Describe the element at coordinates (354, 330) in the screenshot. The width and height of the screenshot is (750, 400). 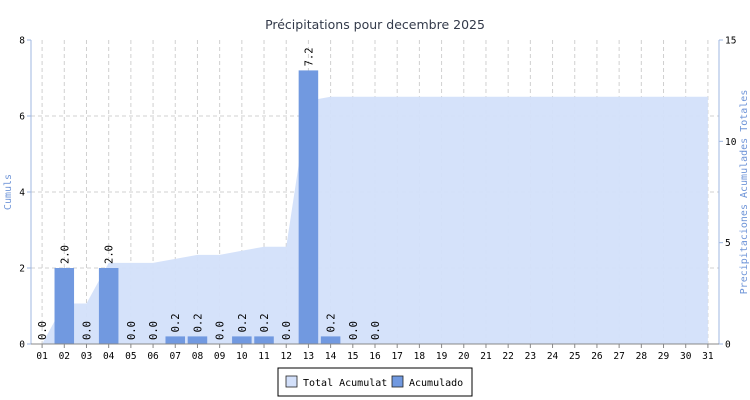
I see `bar-label-day-15: 0.0` at that location.